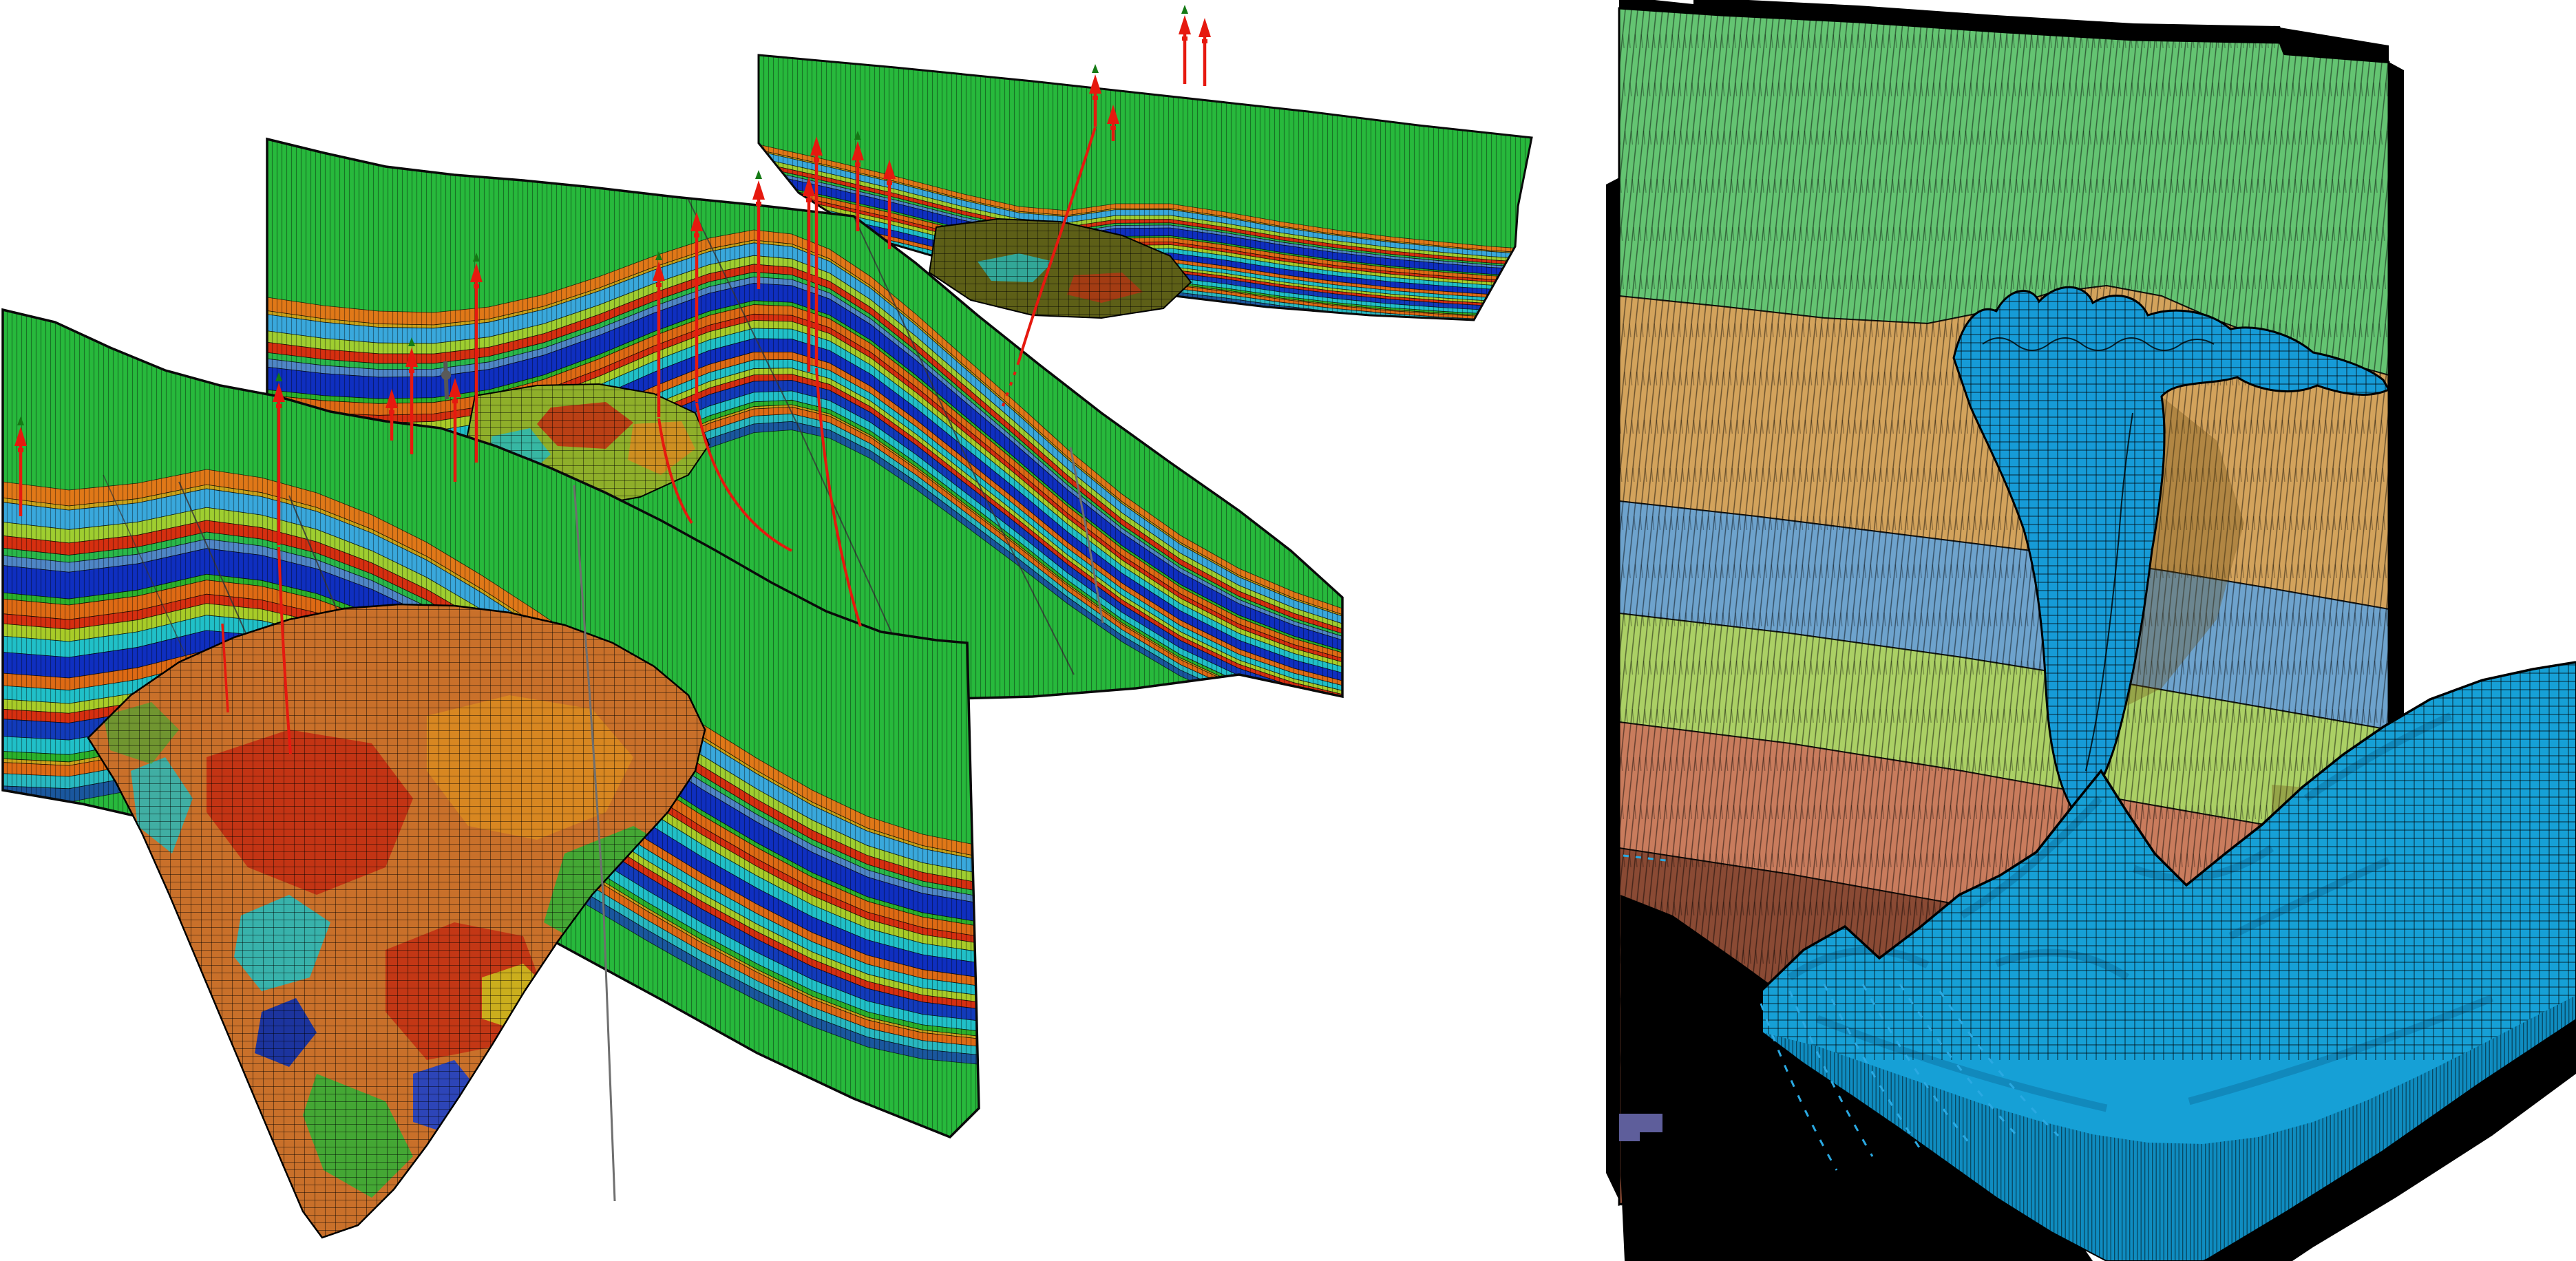 The height and width of the screenshot is (1261, 2576). What do you see at coordinates (397, 921) in the screenshot?
I see `property-drape-surface` at bounding box center [397, 921].